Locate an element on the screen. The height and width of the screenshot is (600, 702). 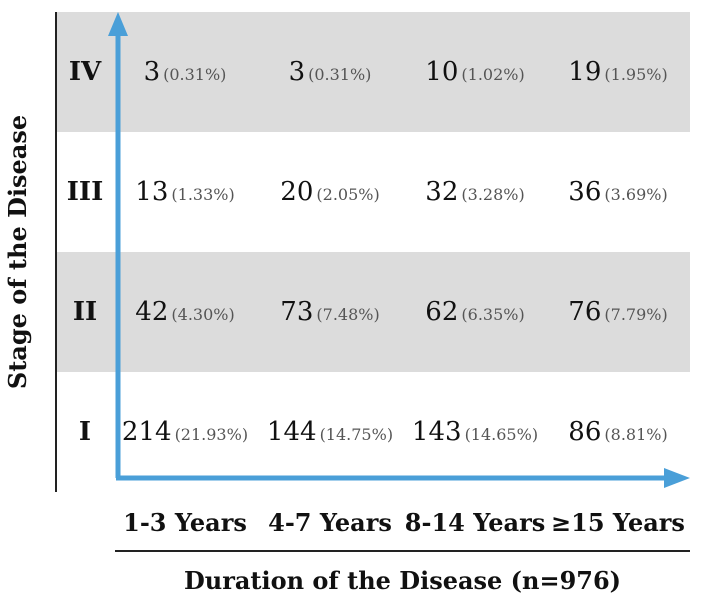
cell-count: 32 is located at coordinates (442, 192).